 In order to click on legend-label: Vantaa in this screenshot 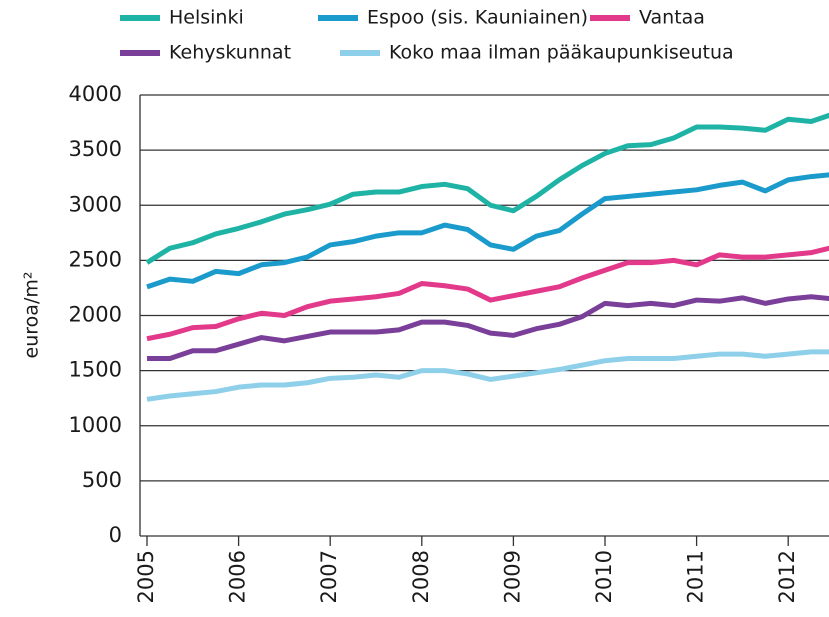, I will do `click(672, 18)`.